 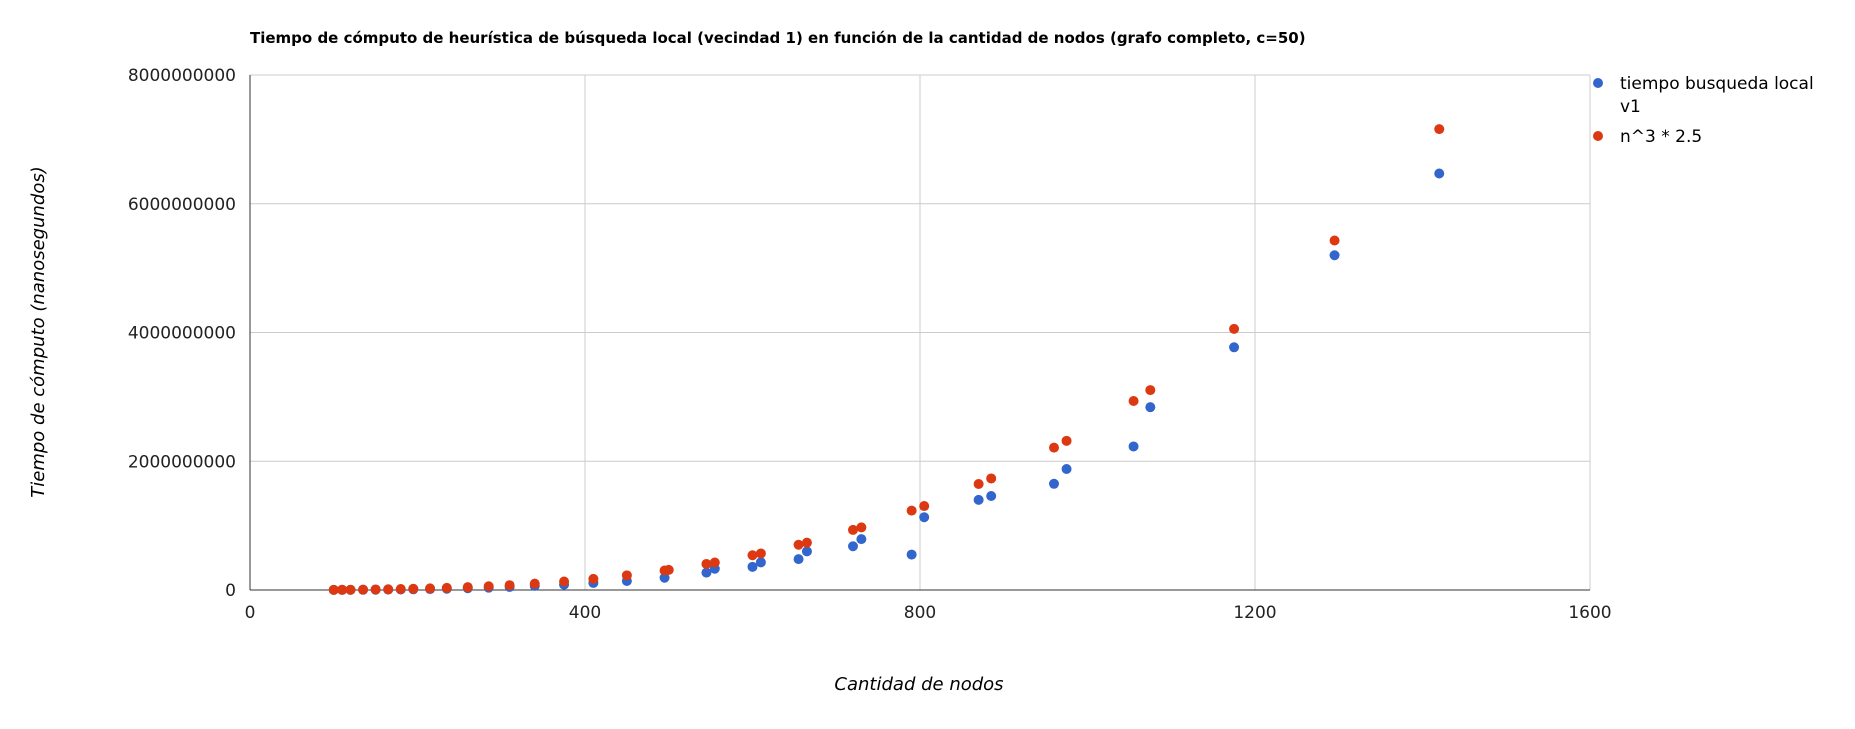 What do you see at coordinates (918, 684) in the screenshot?
I see `x-axis-label: Cantidad de nodos` at bounding box center [918, 684].